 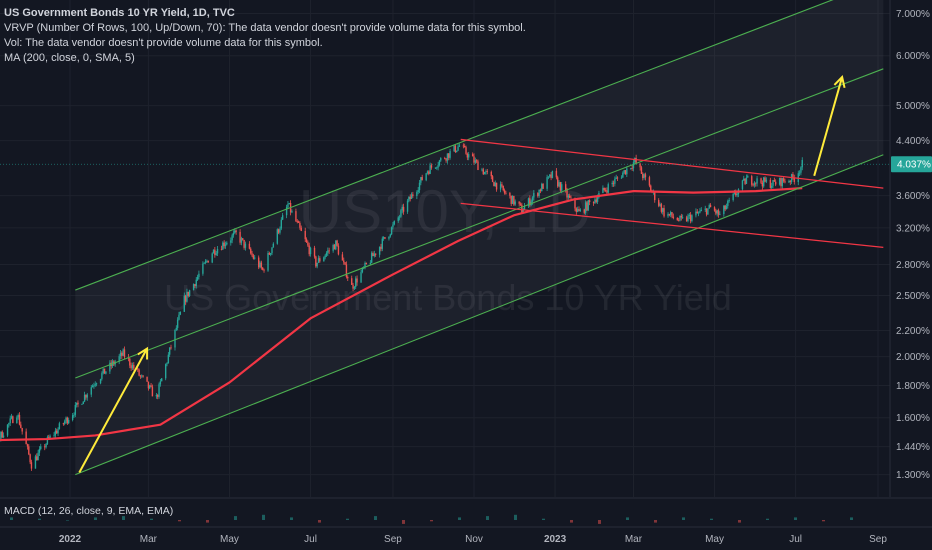 I want to click on x-tick-label: Jul, so click(x=310, y=539).